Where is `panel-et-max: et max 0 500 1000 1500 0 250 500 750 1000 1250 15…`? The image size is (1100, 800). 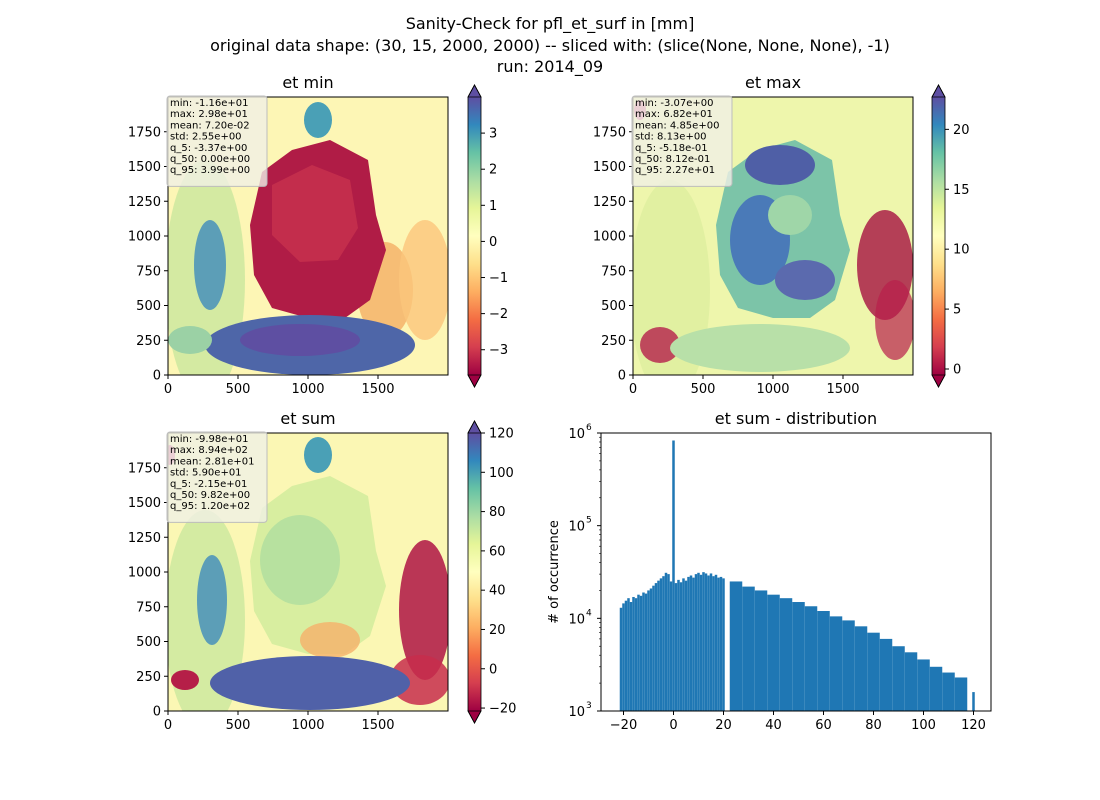 panel-et-max: et max 0 500 1000 1500 0 250 500 750 1000 1250 15… is located at coordinates (781, 235).